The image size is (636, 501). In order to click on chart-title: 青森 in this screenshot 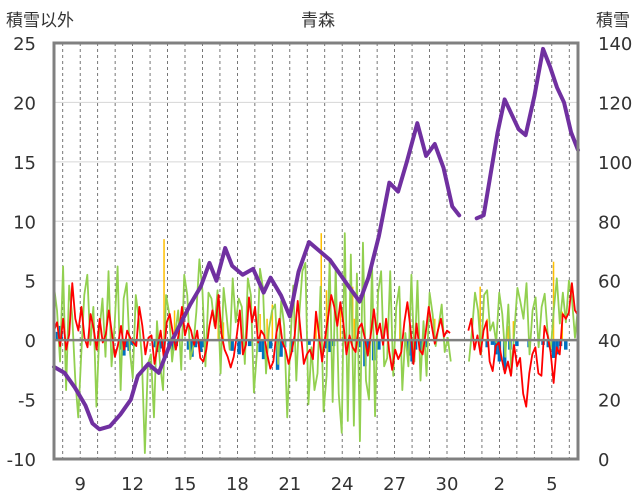, I will do `click(318, 21)`.